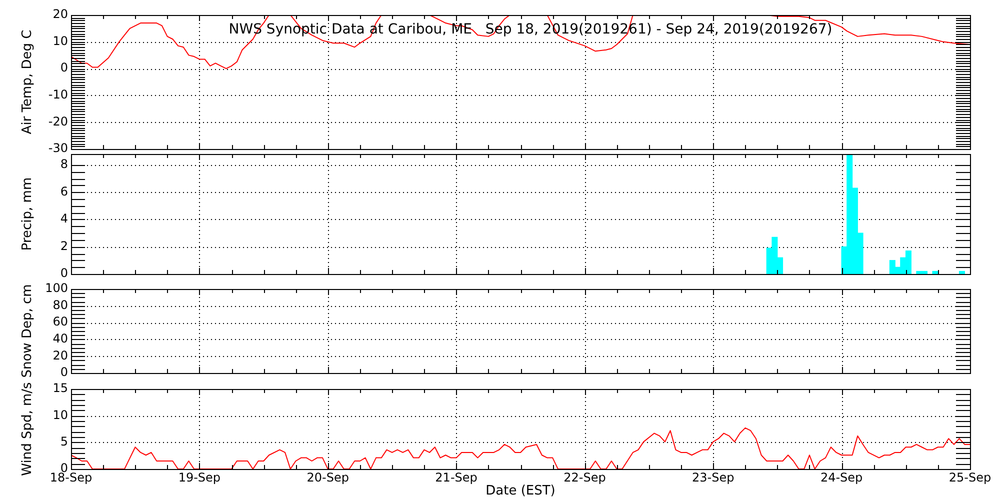  Describe the element at coordinates (28, 429) in the screenshot. I see `y-axis-title: Wind Spd, m/s` at that location.